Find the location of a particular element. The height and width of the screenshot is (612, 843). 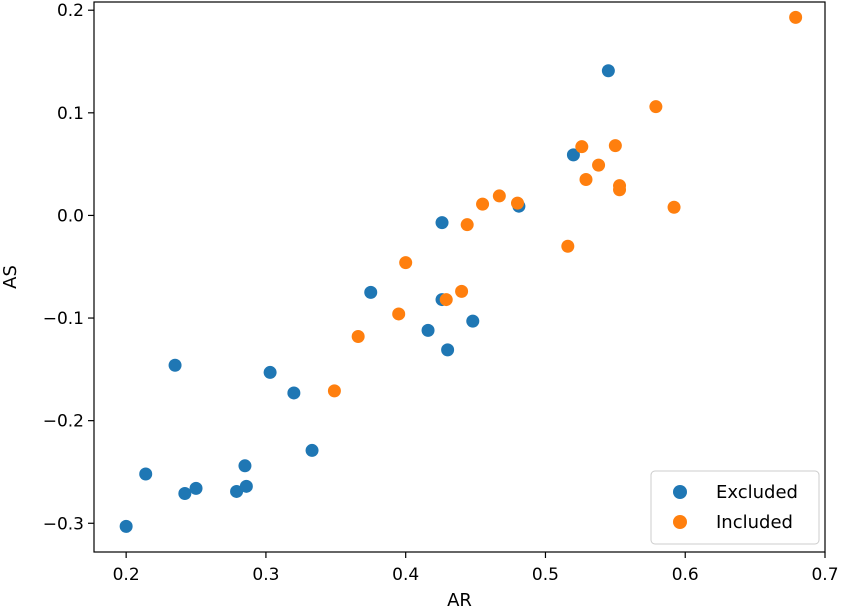

y-tick-label: 0.2 is located at coordinates (70, 11).